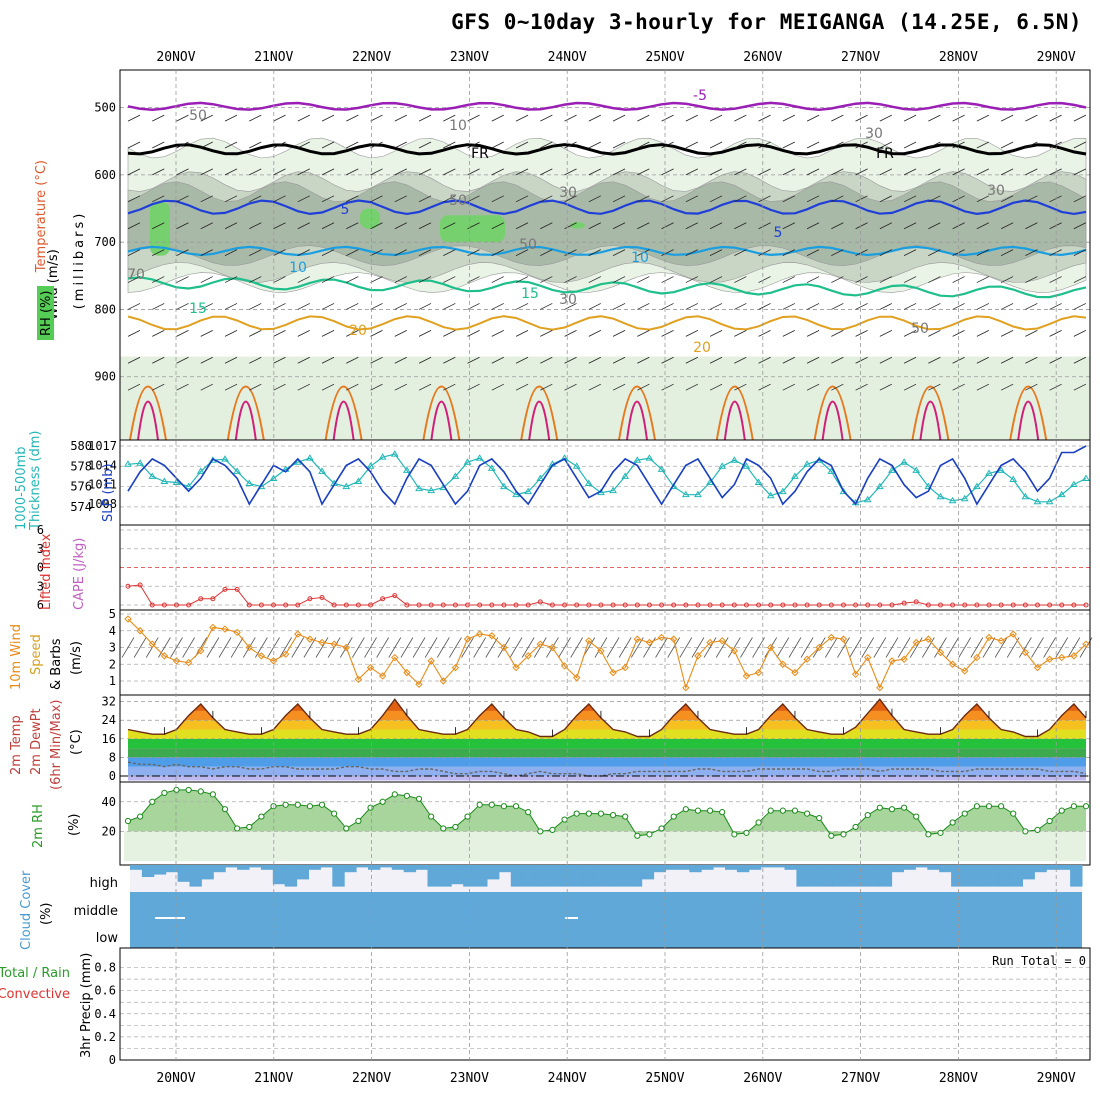 The height and width of the screenshot is (1100, 1100). What do you see at coordinates (109, 720) in the screenshot?
I see `temp-tick: 24` at bounding box center [109, 720].